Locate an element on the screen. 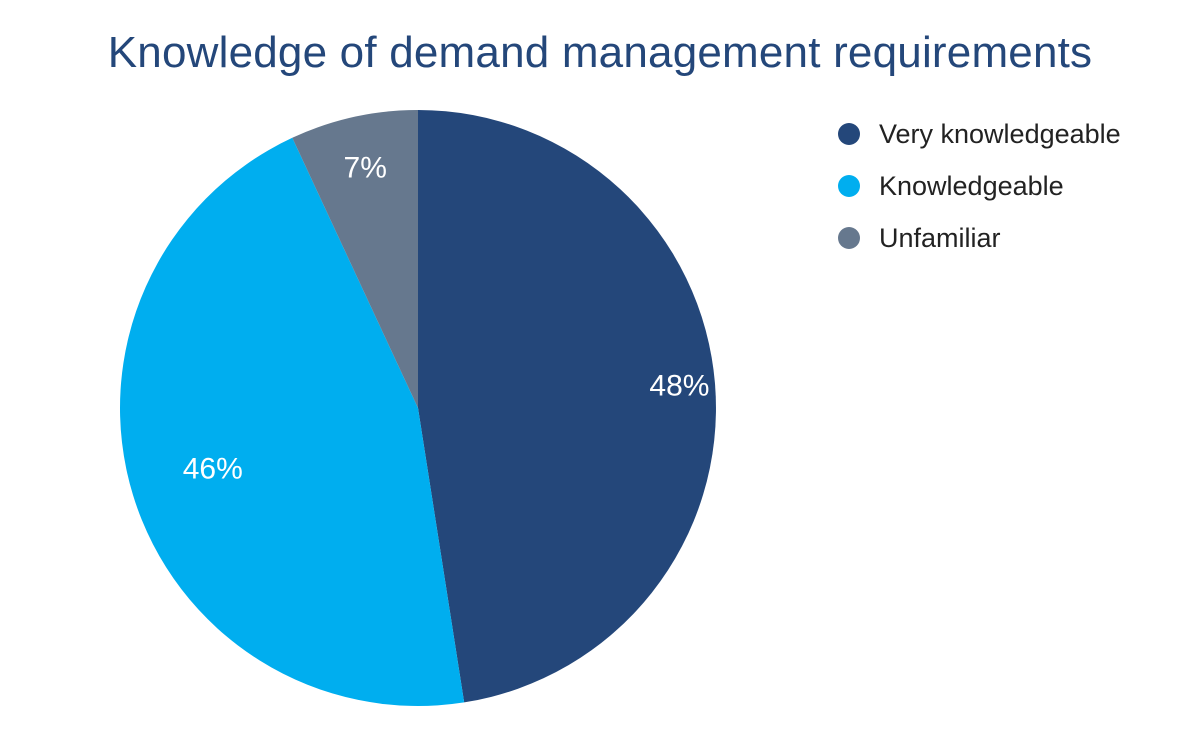  legend-label: Very knowledgeable is located at coordinates (1000, 133).